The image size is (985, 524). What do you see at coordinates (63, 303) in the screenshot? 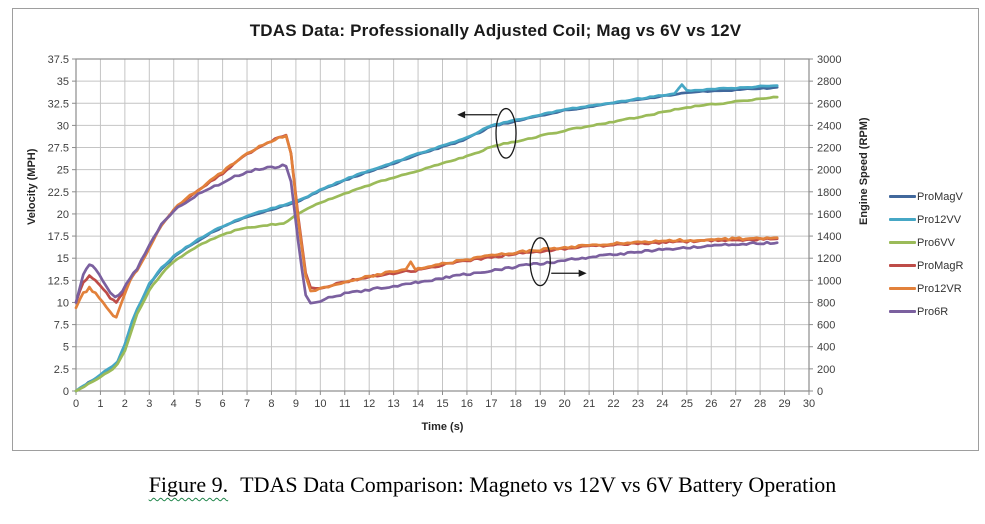
I see `y-left-tick-label: 10` at bounding box center [63, 303].